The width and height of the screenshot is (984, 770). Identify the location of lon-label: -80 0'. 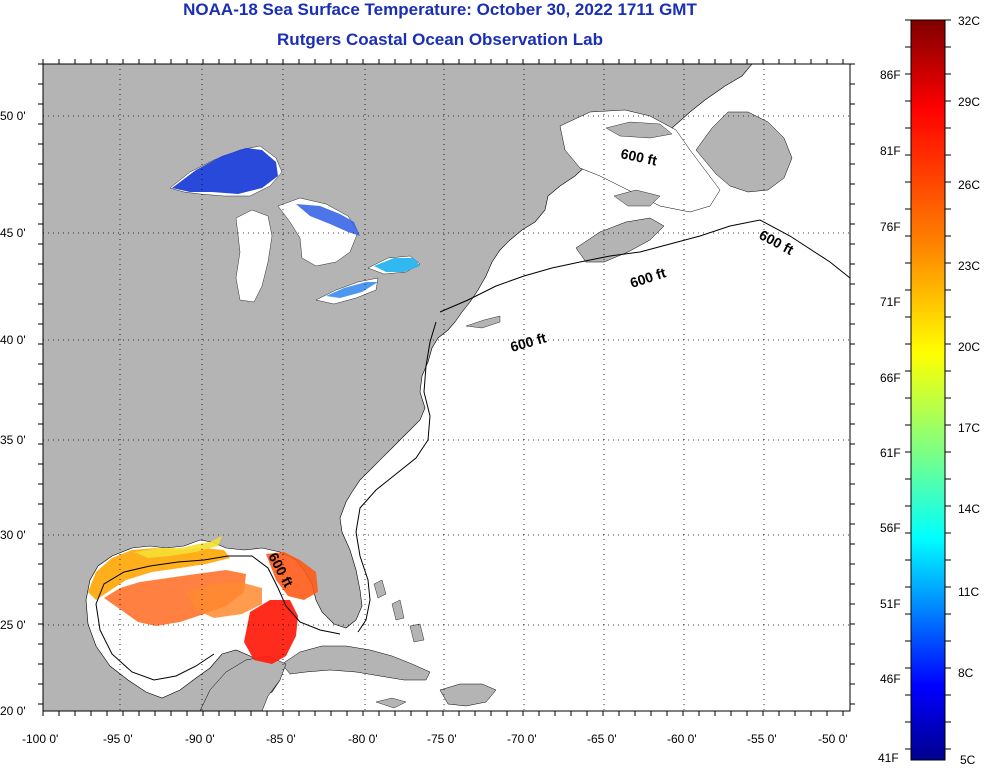
(363, 739).